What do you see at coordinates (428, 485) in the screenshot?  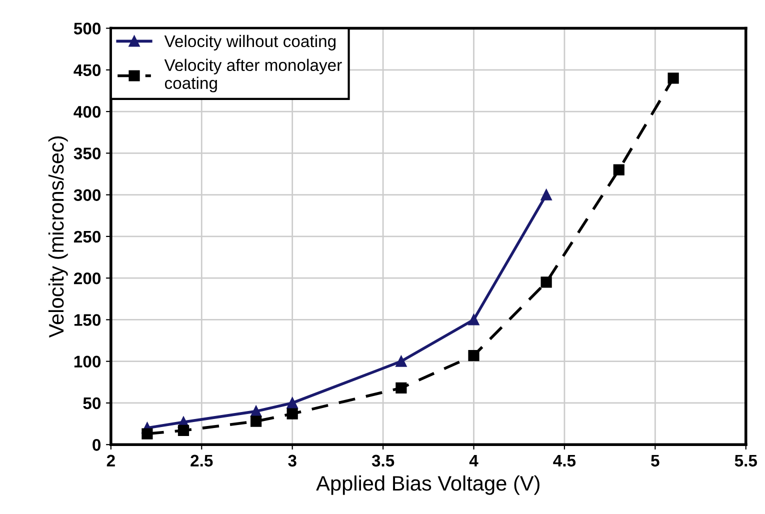 I see `x-axis-title: Applied Bias Voltage (V)` at bounding box center [428, 485].